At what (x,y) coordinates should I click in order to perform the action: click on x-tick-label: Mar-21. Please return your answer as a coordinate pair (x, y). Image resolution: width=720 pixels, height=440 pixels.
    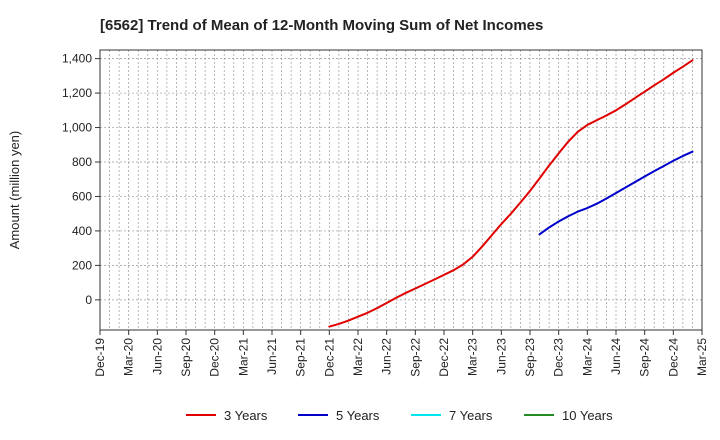
    Looking at the image, I should click on (243, 357).